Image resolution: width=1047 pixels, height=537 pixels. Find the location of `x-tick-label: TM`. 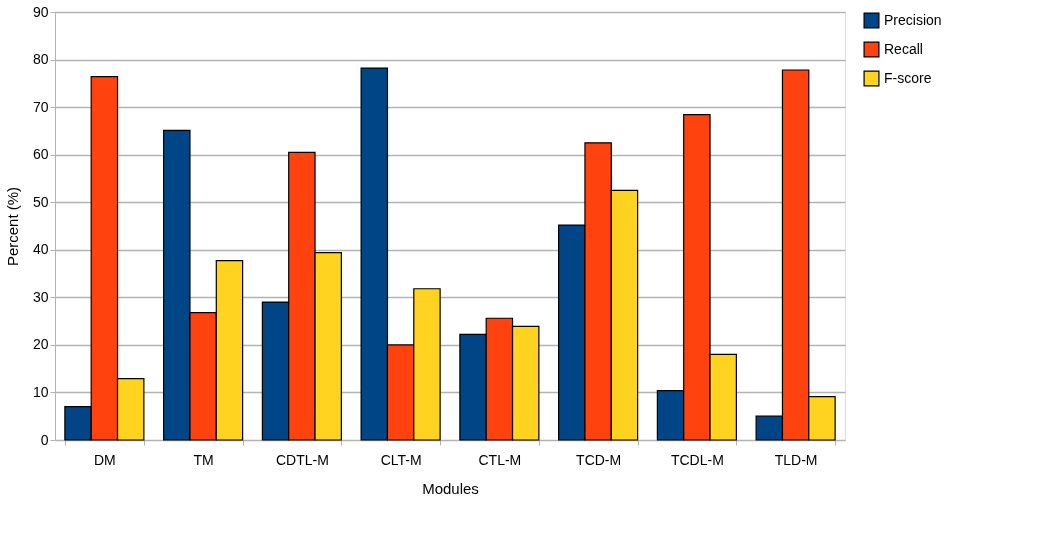

x-tick-label: TM is located at coordinates (203, 459).